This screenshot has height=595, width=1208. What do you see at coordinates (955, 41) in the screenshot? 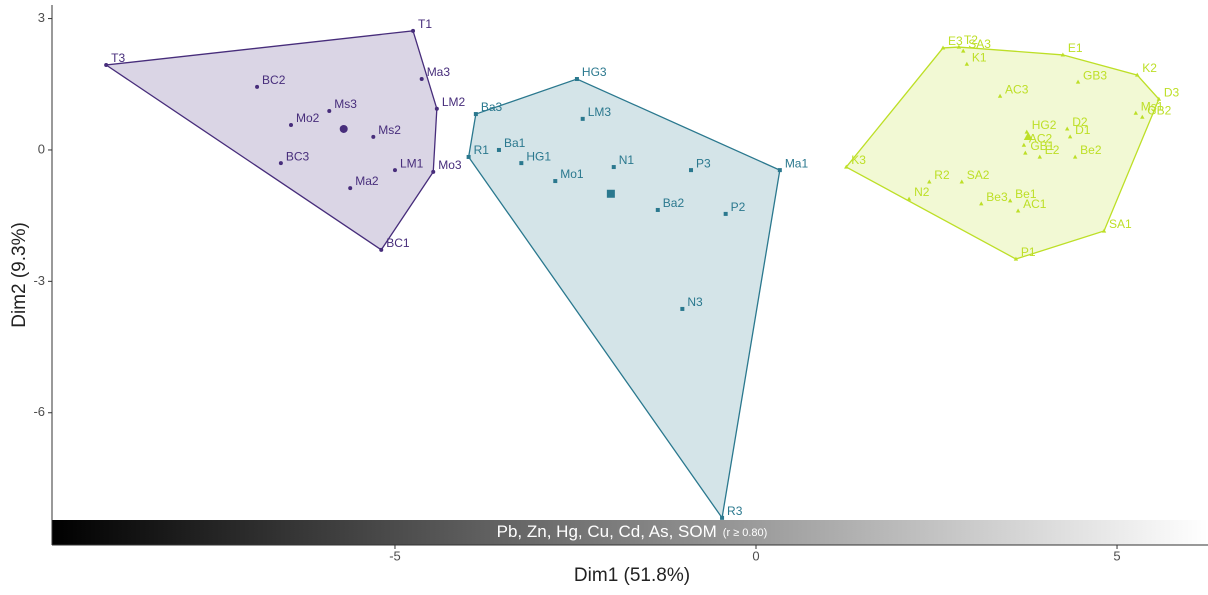
I see `point-label: E3` at bounding box center [955, 41].